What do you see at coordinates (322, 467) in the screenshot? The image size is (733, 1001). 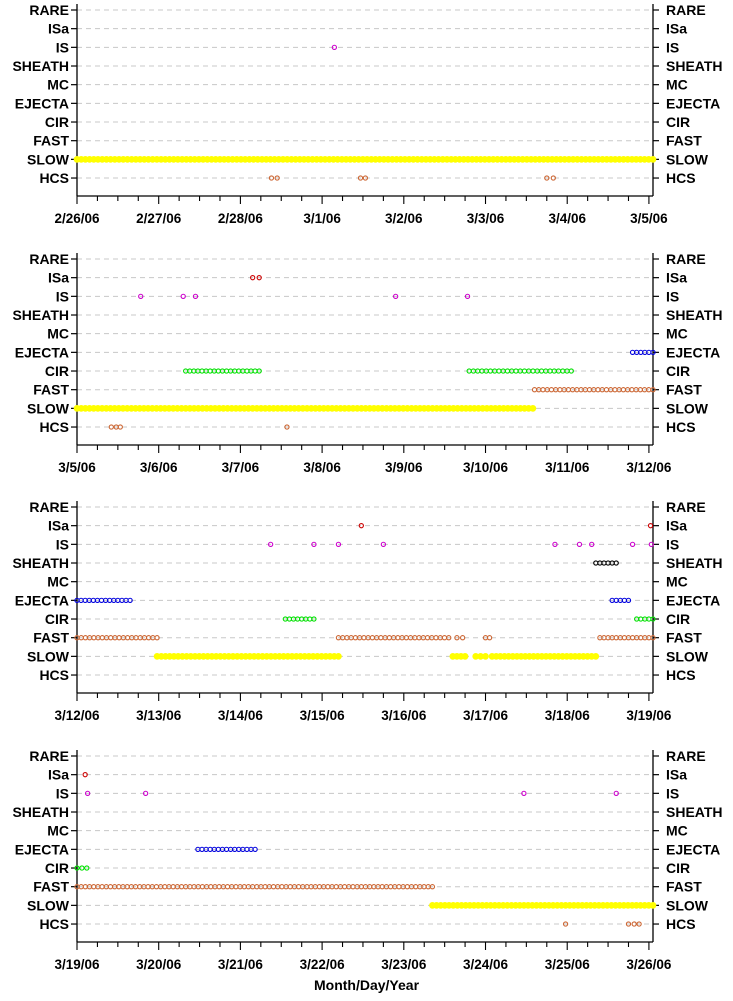 I see `x-tick-label: 3/8/06` at bounding box center [322, 467].